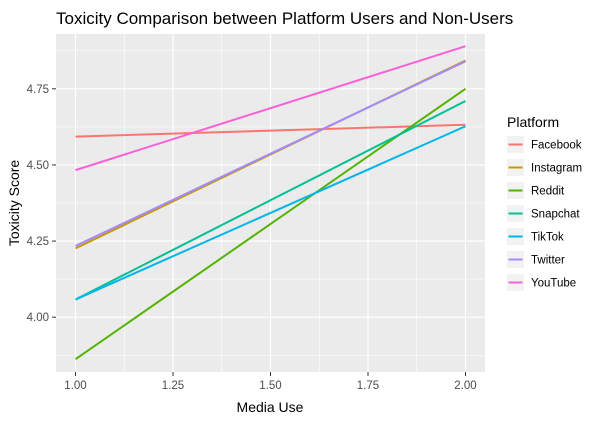 The image size is (608, 421). I want to click on legend-label: TikTok, so click(547, 238).